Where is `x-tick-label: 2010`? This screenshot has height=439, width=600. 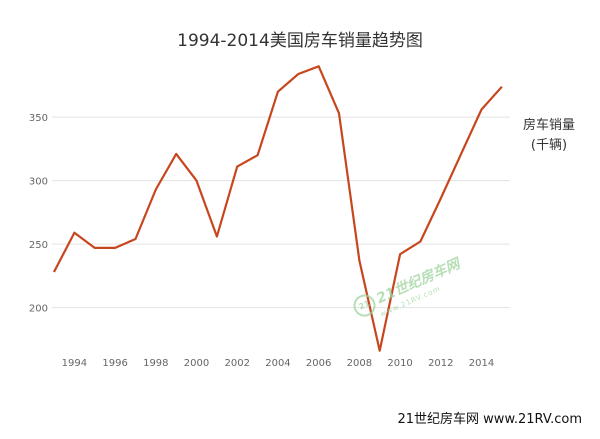
x-tick-label: 2010 is located at coordinates (399, 363).